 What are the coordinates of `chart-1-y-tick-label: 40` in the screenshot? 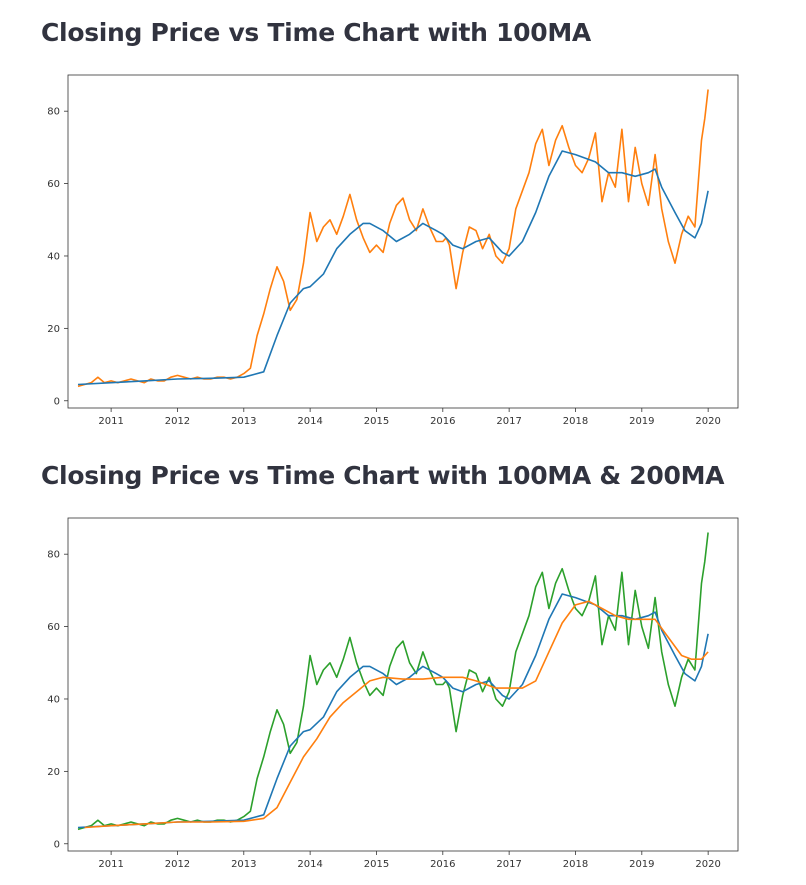 It's located at (53, 256).